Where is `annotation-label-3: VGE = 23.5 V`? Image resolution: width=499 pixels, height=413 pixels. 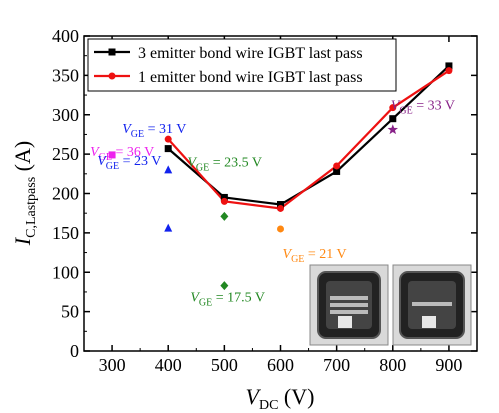 annotation-label-3: VGE = 23.5 V is located at coordinates (224, 164).